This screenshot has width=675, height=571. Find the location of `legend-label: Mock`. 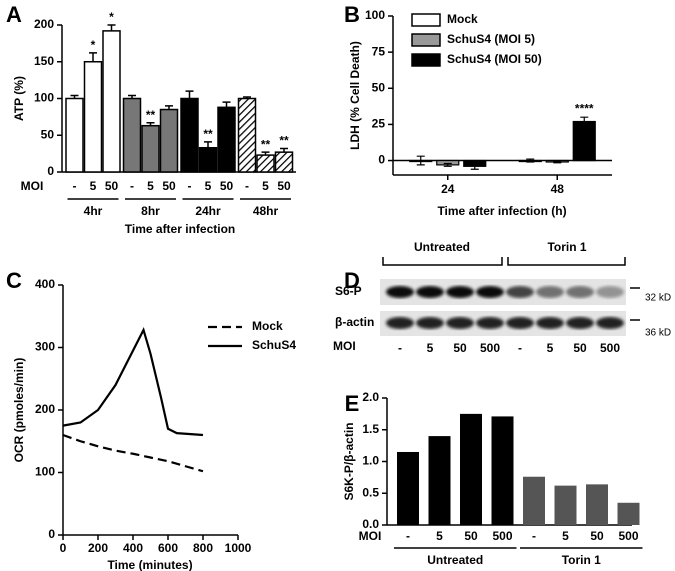

legend-label: Mock is located at coordinates (462, 19).